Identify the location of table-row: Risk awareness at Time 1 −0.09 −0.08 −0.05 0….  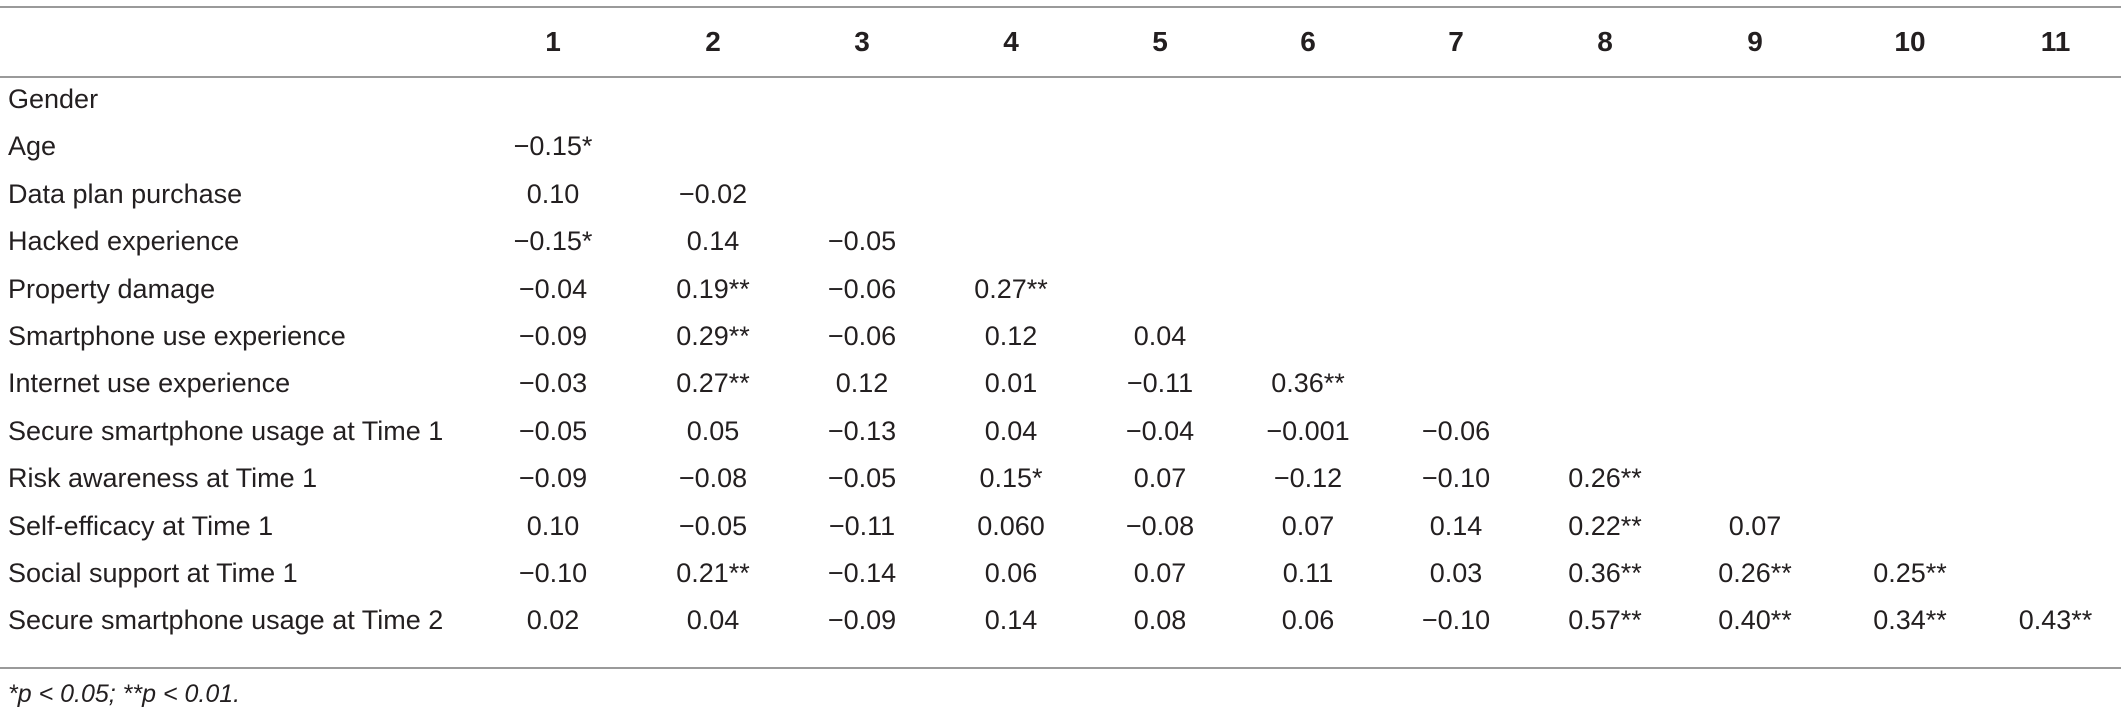
(1060, 478).